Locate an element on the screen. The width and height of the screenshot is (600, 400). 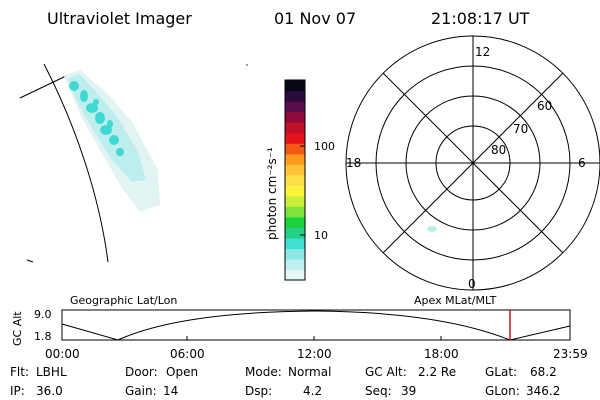
colorbar: 100 10 photon cm⁻²s⁻¹ is located at coordinates (300, 180).